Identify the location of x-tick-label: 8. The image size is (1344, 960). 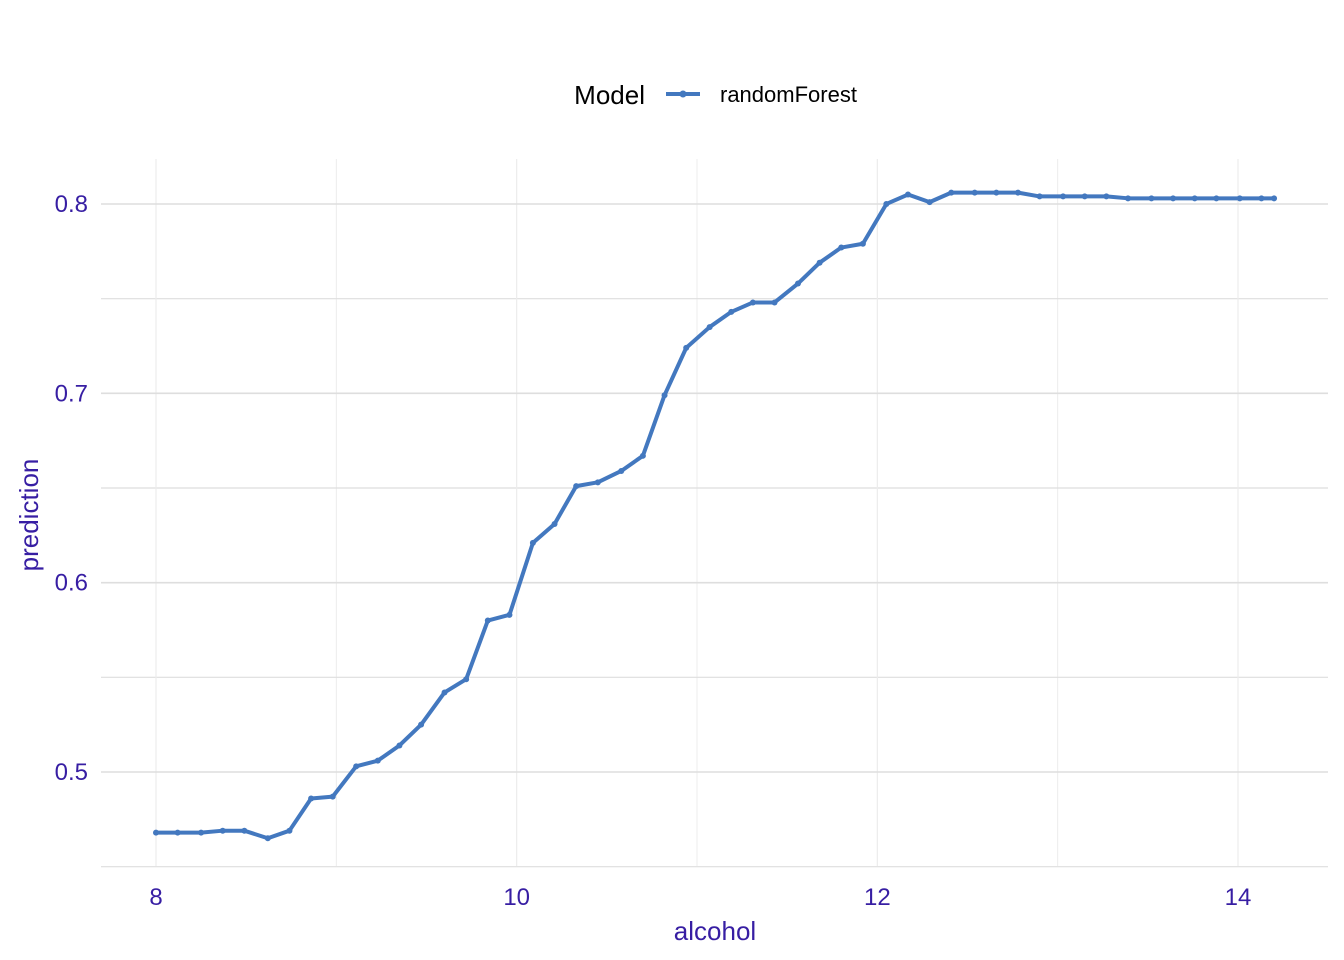
(155, 897).